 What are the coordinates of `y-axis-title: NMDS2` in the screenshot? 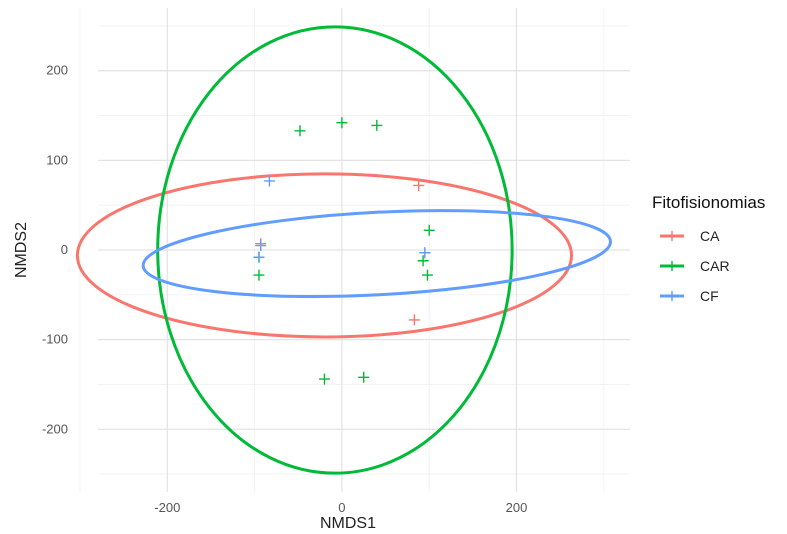 It's located at (21, 250).